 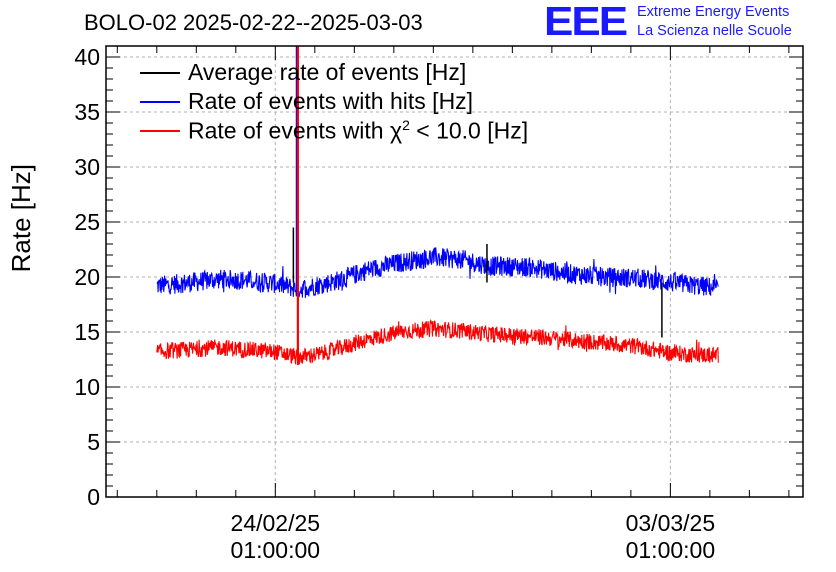 What do you see at coordinates (714, 31) in the screenshot?
I see `logo-caption-line2: La Scienza nelle Scuole` at bounding box center [714, 31].